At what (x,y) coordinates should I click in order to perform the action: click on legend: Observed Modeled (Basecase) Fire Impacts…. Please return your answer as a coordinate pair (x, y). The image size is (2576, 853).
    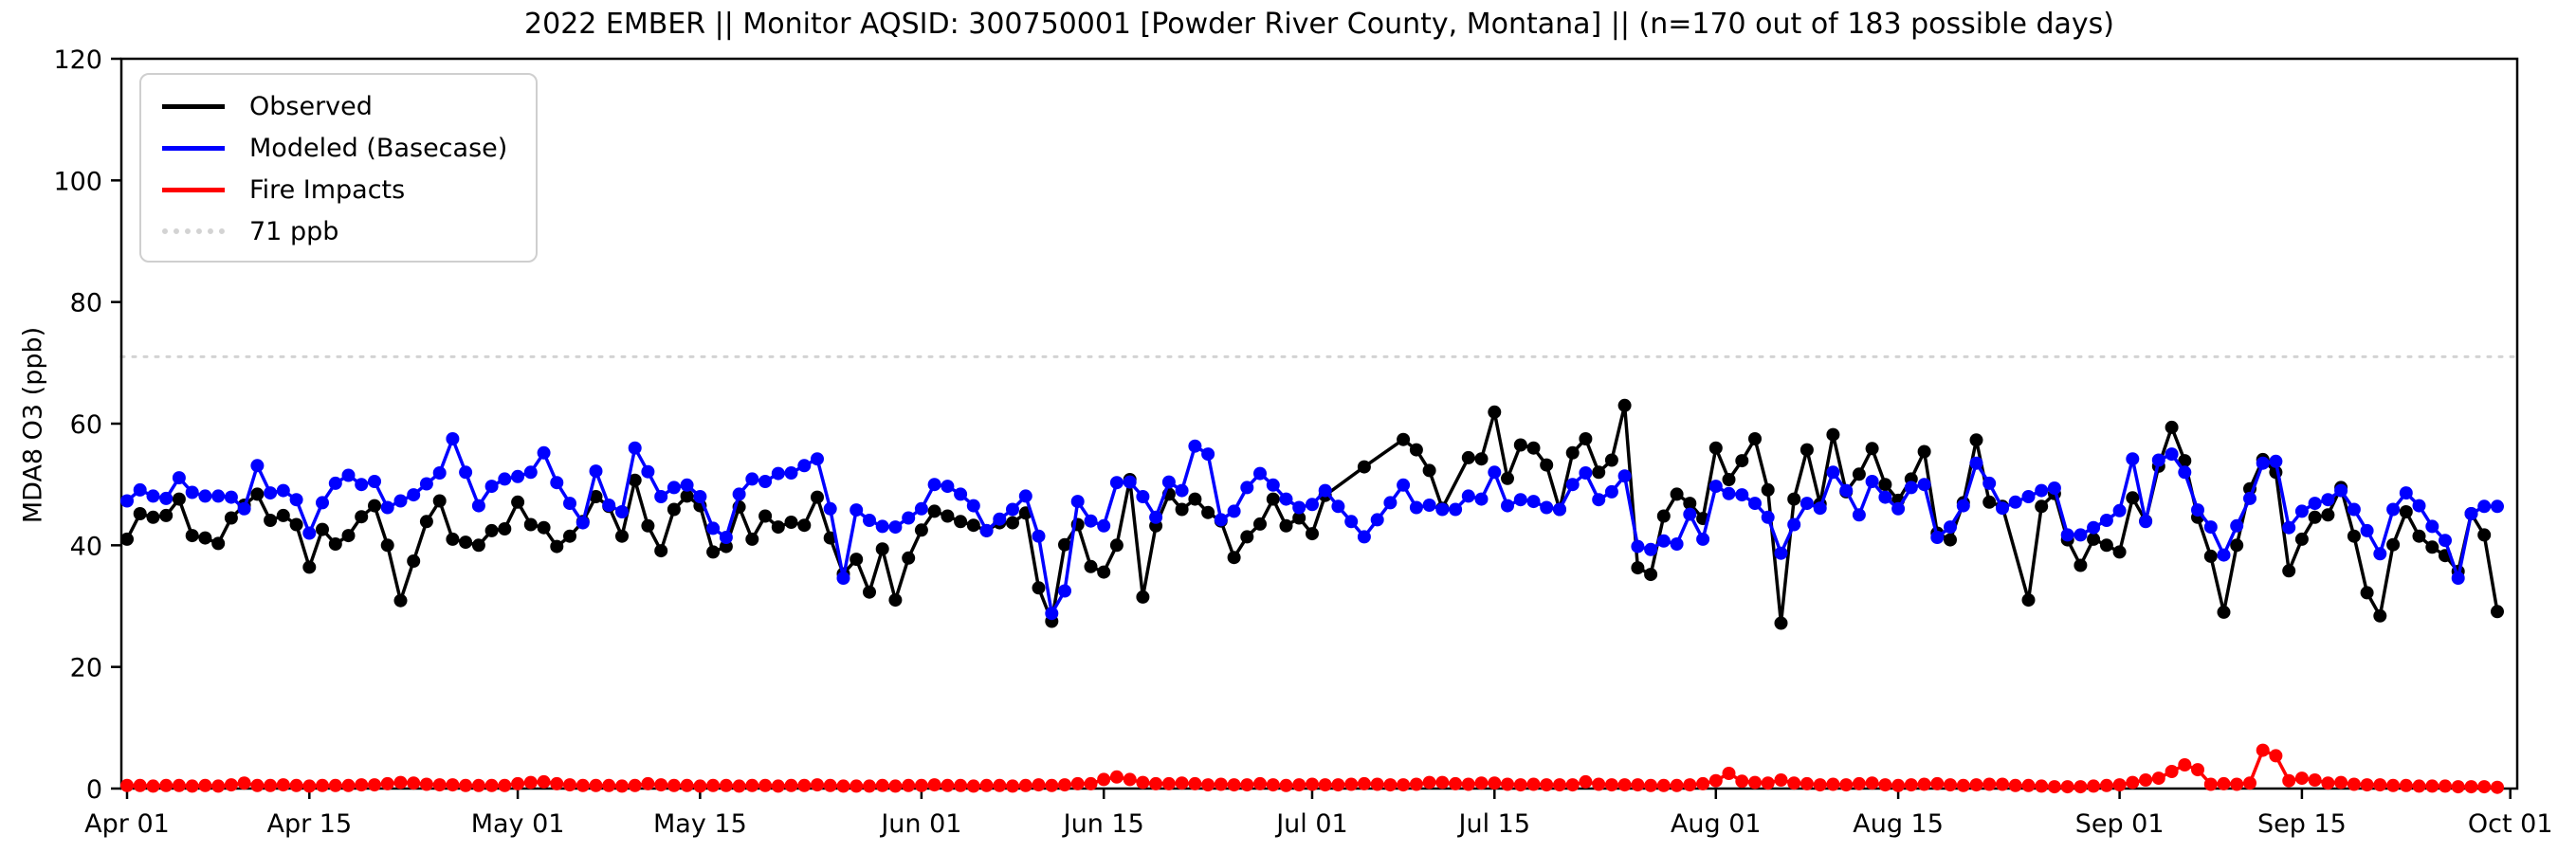
    Looking at the image, I should click on (339, 168).